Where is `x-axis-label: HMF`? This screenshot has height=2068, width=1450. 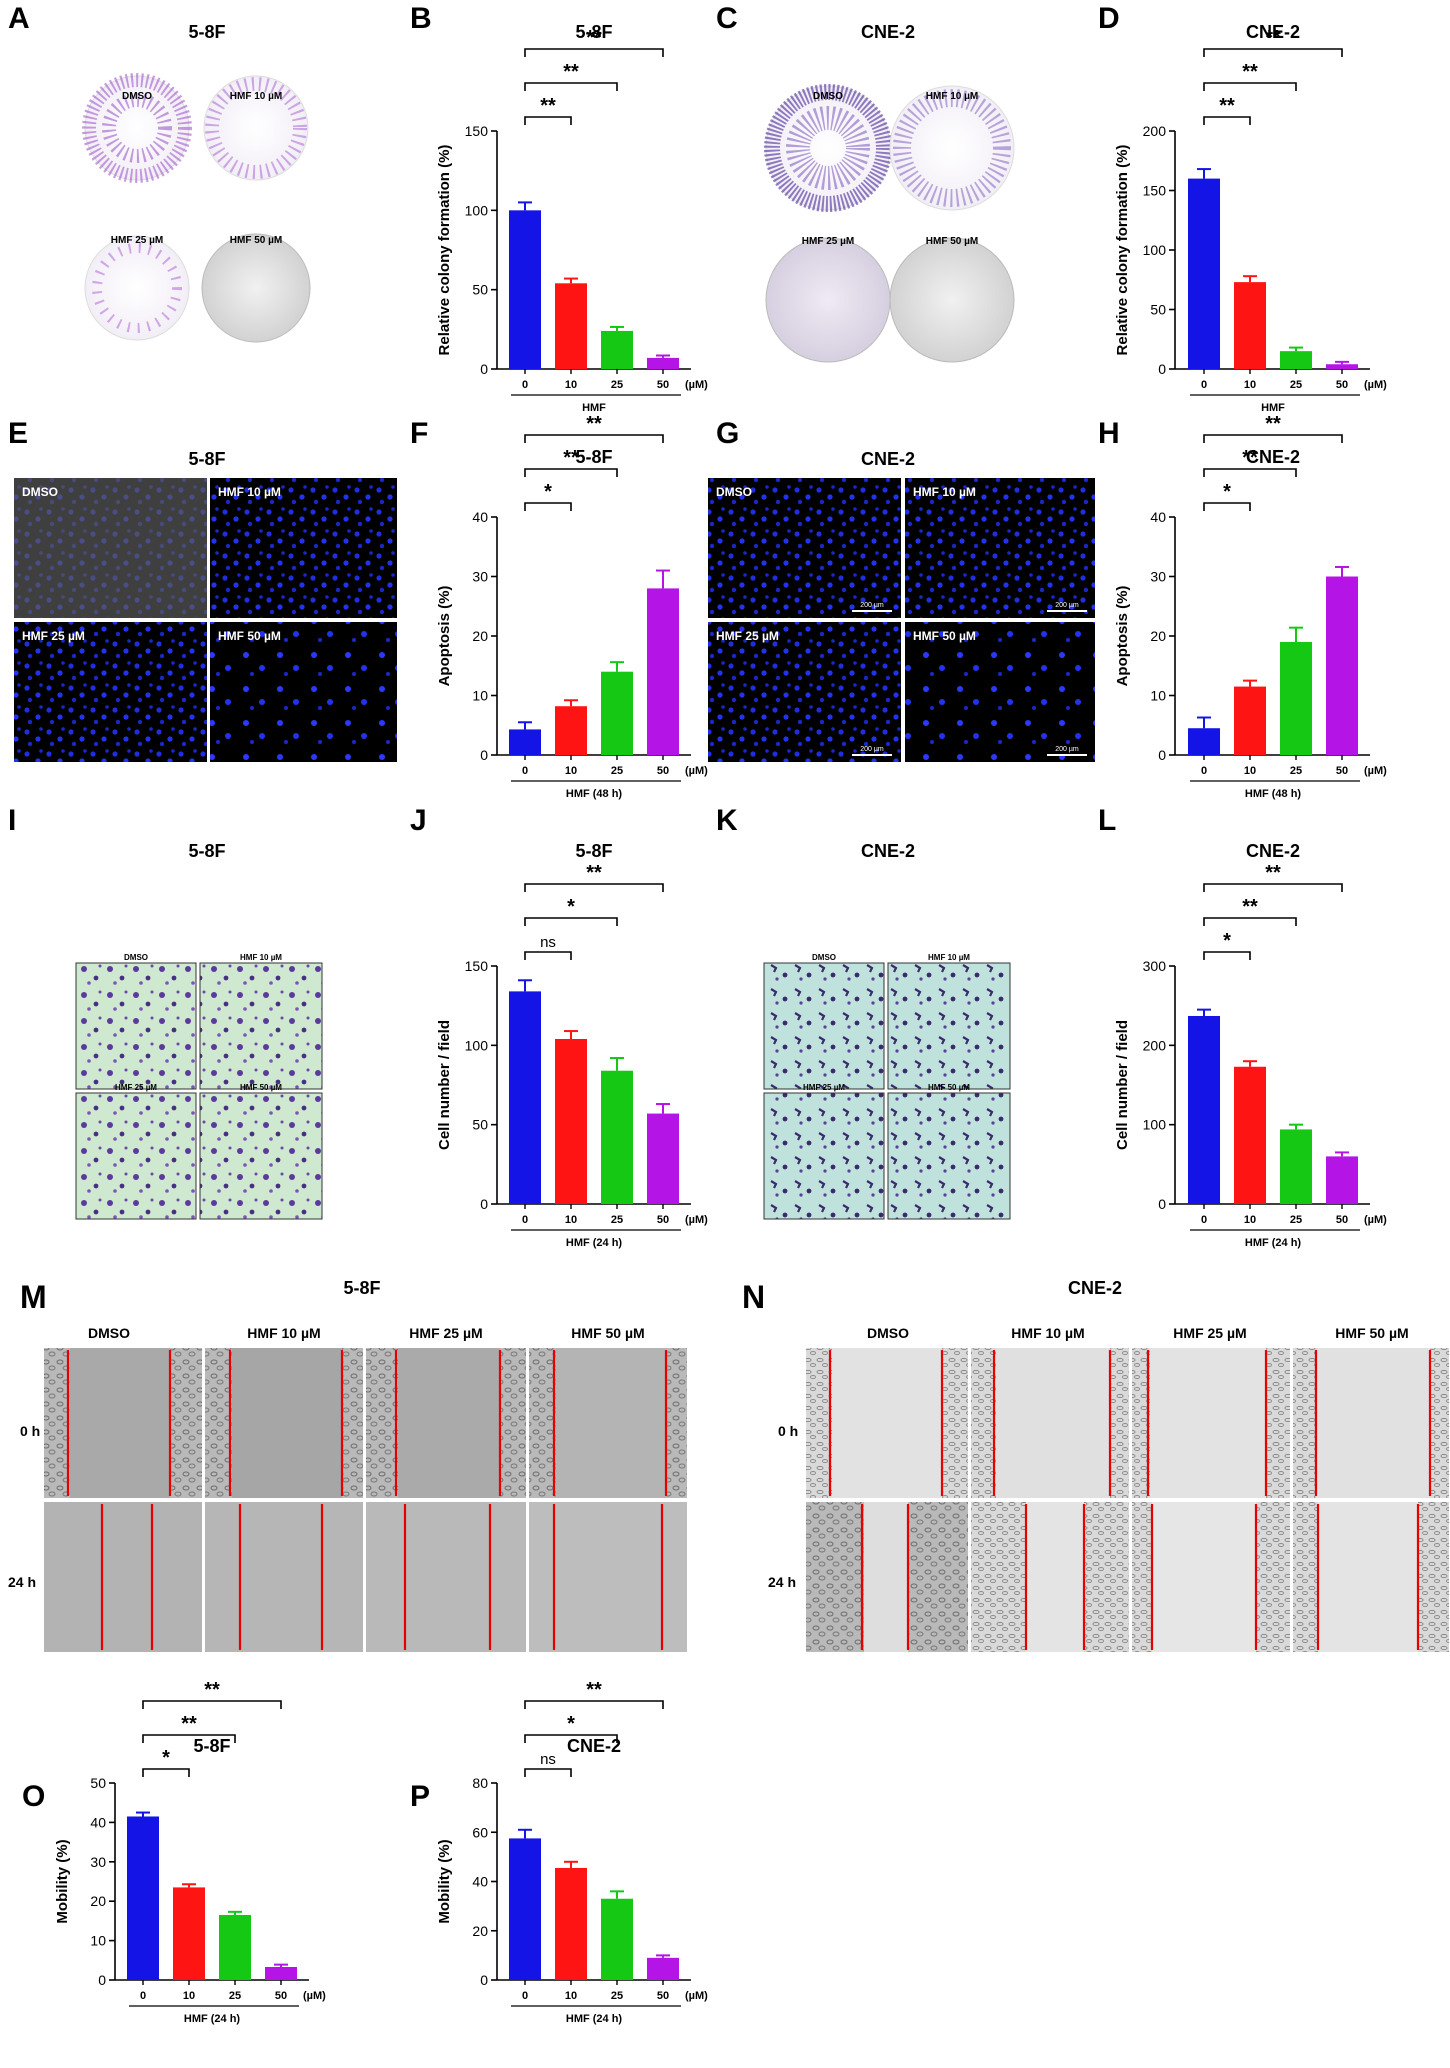
x-axis-label: HMF is located at coordinates (594, 408).